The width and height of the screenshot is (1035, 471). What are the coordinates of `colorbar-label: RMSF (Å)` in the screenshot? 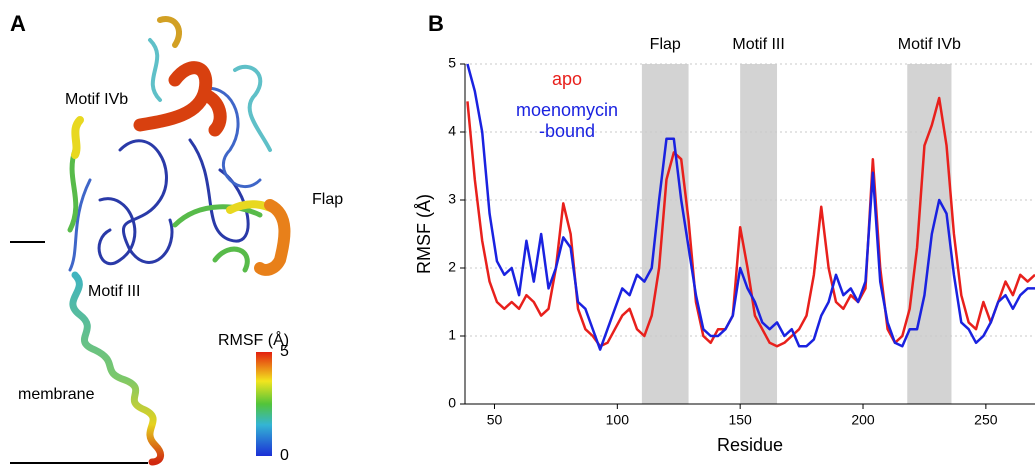 It's located at (253, 339).